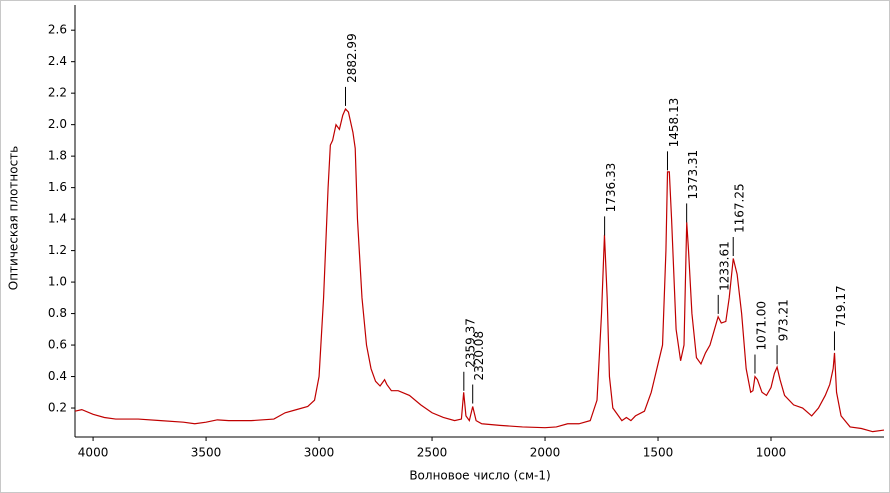 The width and height of the screenshot is (890, 493). What do you see at coordinates (57, 345) in the screenshot?
I see `y-tick-label: 0.6` at bounding box center [57, 345].